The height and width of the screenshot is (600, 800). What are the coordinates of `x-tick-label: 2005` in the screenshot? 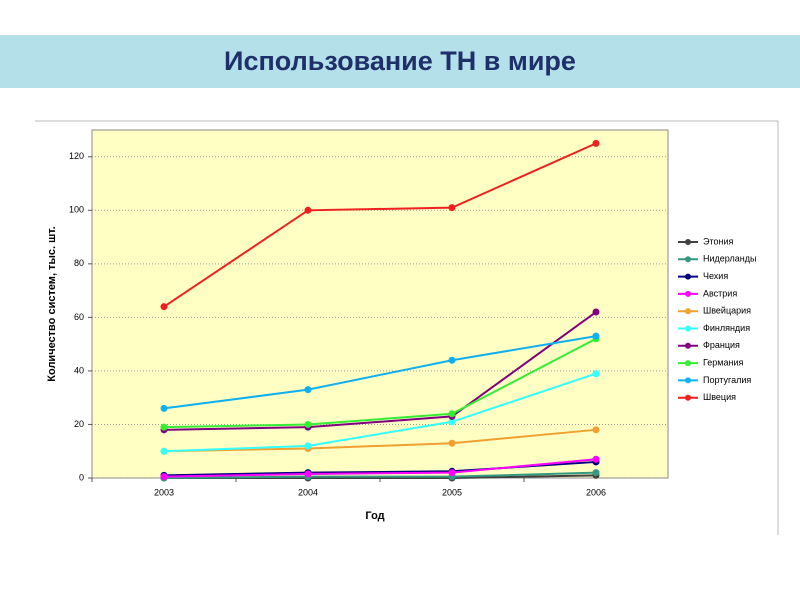 It's located at (452, 492).